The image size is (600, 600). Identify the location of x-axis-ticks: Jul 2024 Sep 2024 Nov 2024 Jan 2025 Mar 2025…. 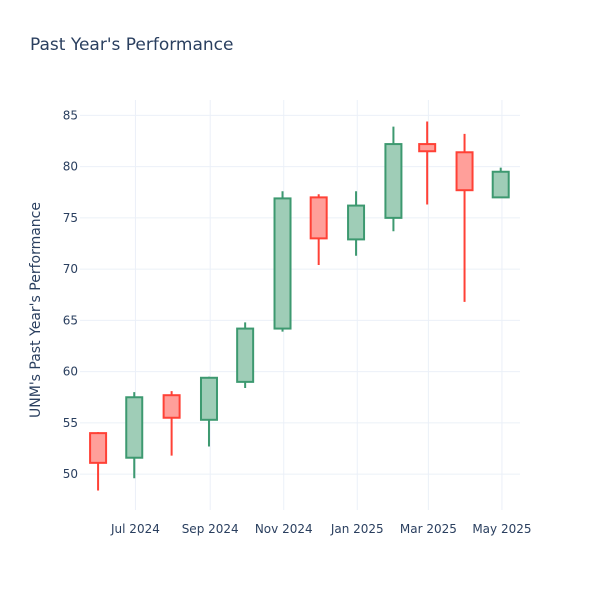
(320, 529).